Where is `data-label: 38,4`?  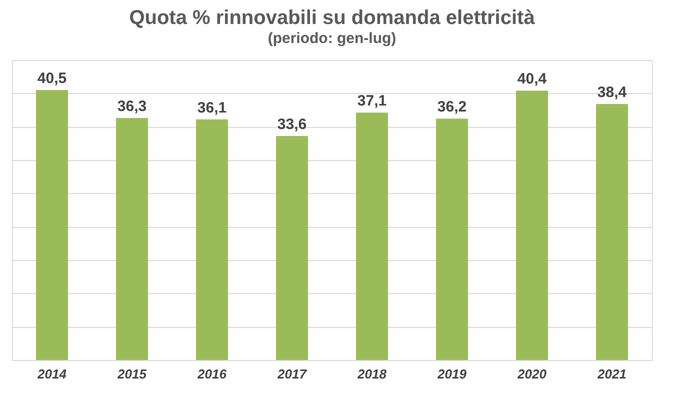
data-label: 38,4 is located at coordinates (612, 92).